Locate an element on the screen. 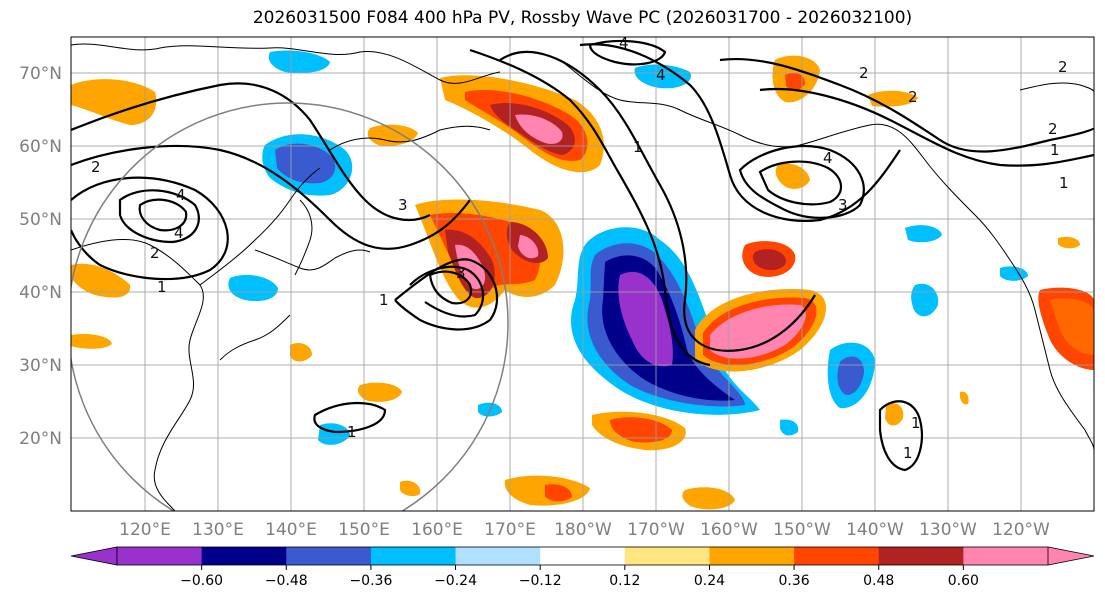 This screenshot has width=1105, height=604. colorbar-frame is located at coordinates (582, 556).